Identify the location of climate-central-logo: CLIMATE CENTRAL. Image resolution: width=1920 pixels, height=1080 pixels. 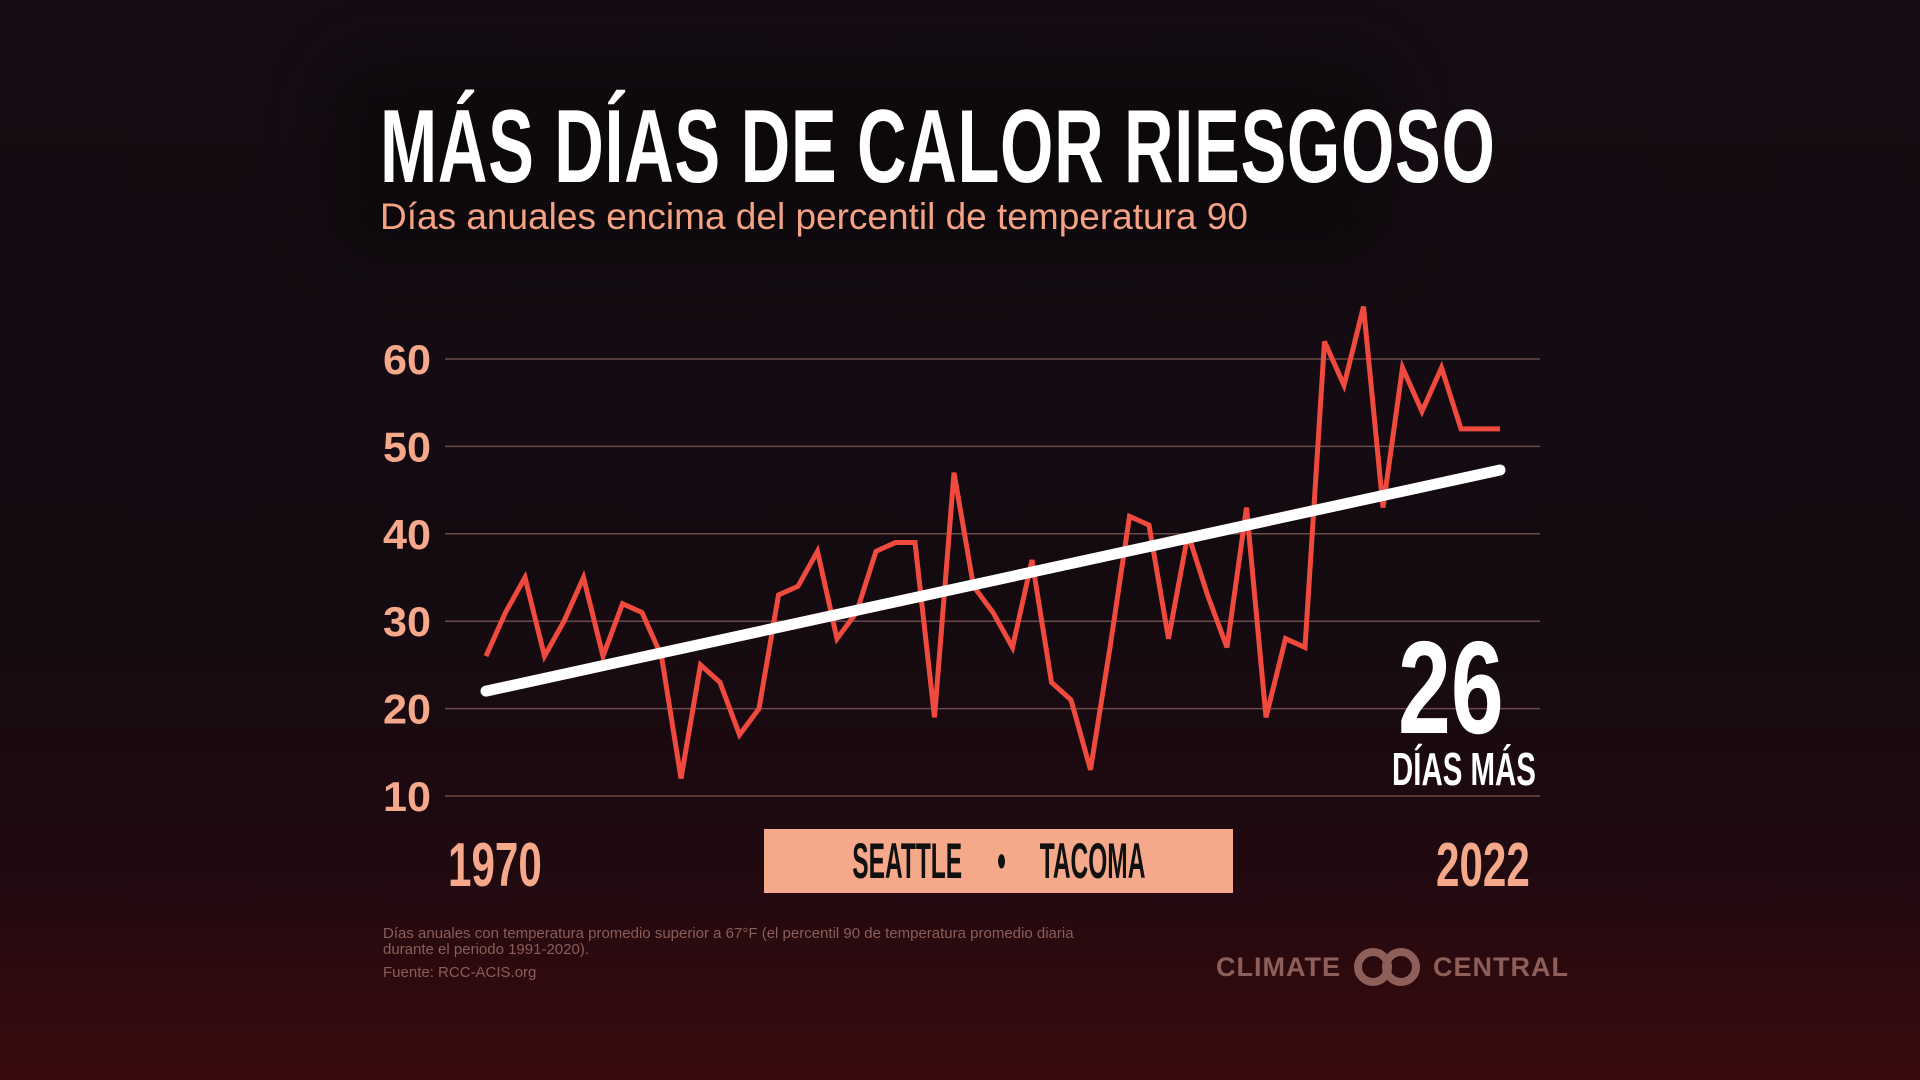
(1392, 967).